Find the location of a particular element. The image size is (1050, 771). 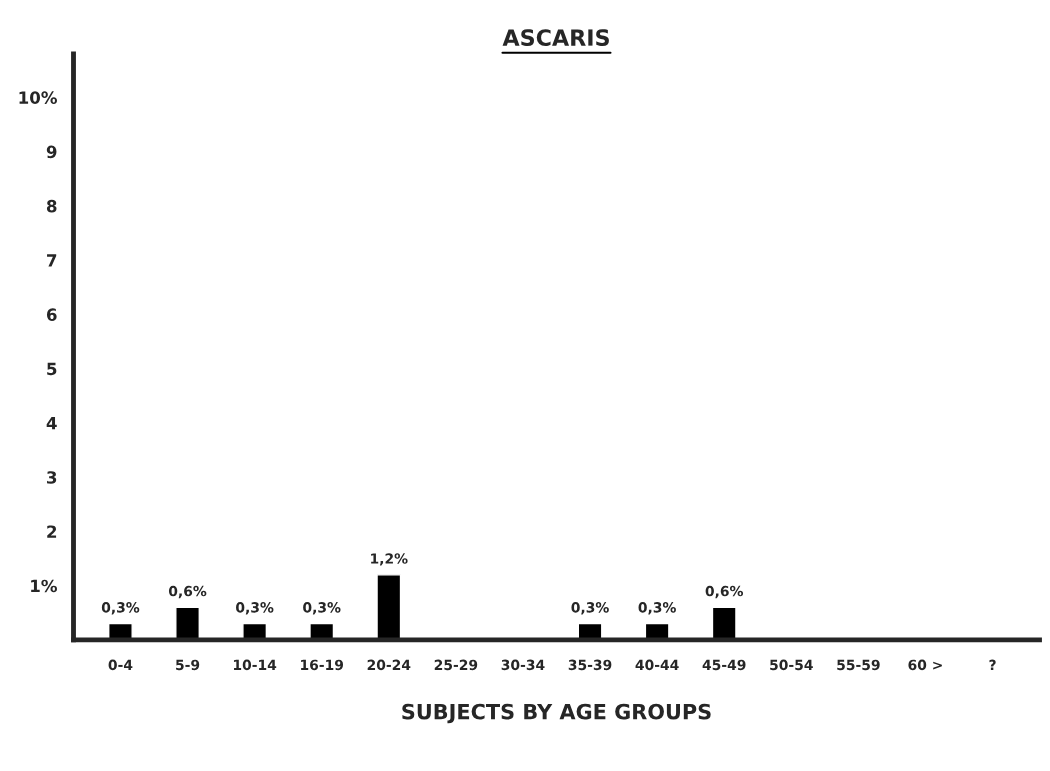

x-tick-label: ? is located at coordinates (992, 664).